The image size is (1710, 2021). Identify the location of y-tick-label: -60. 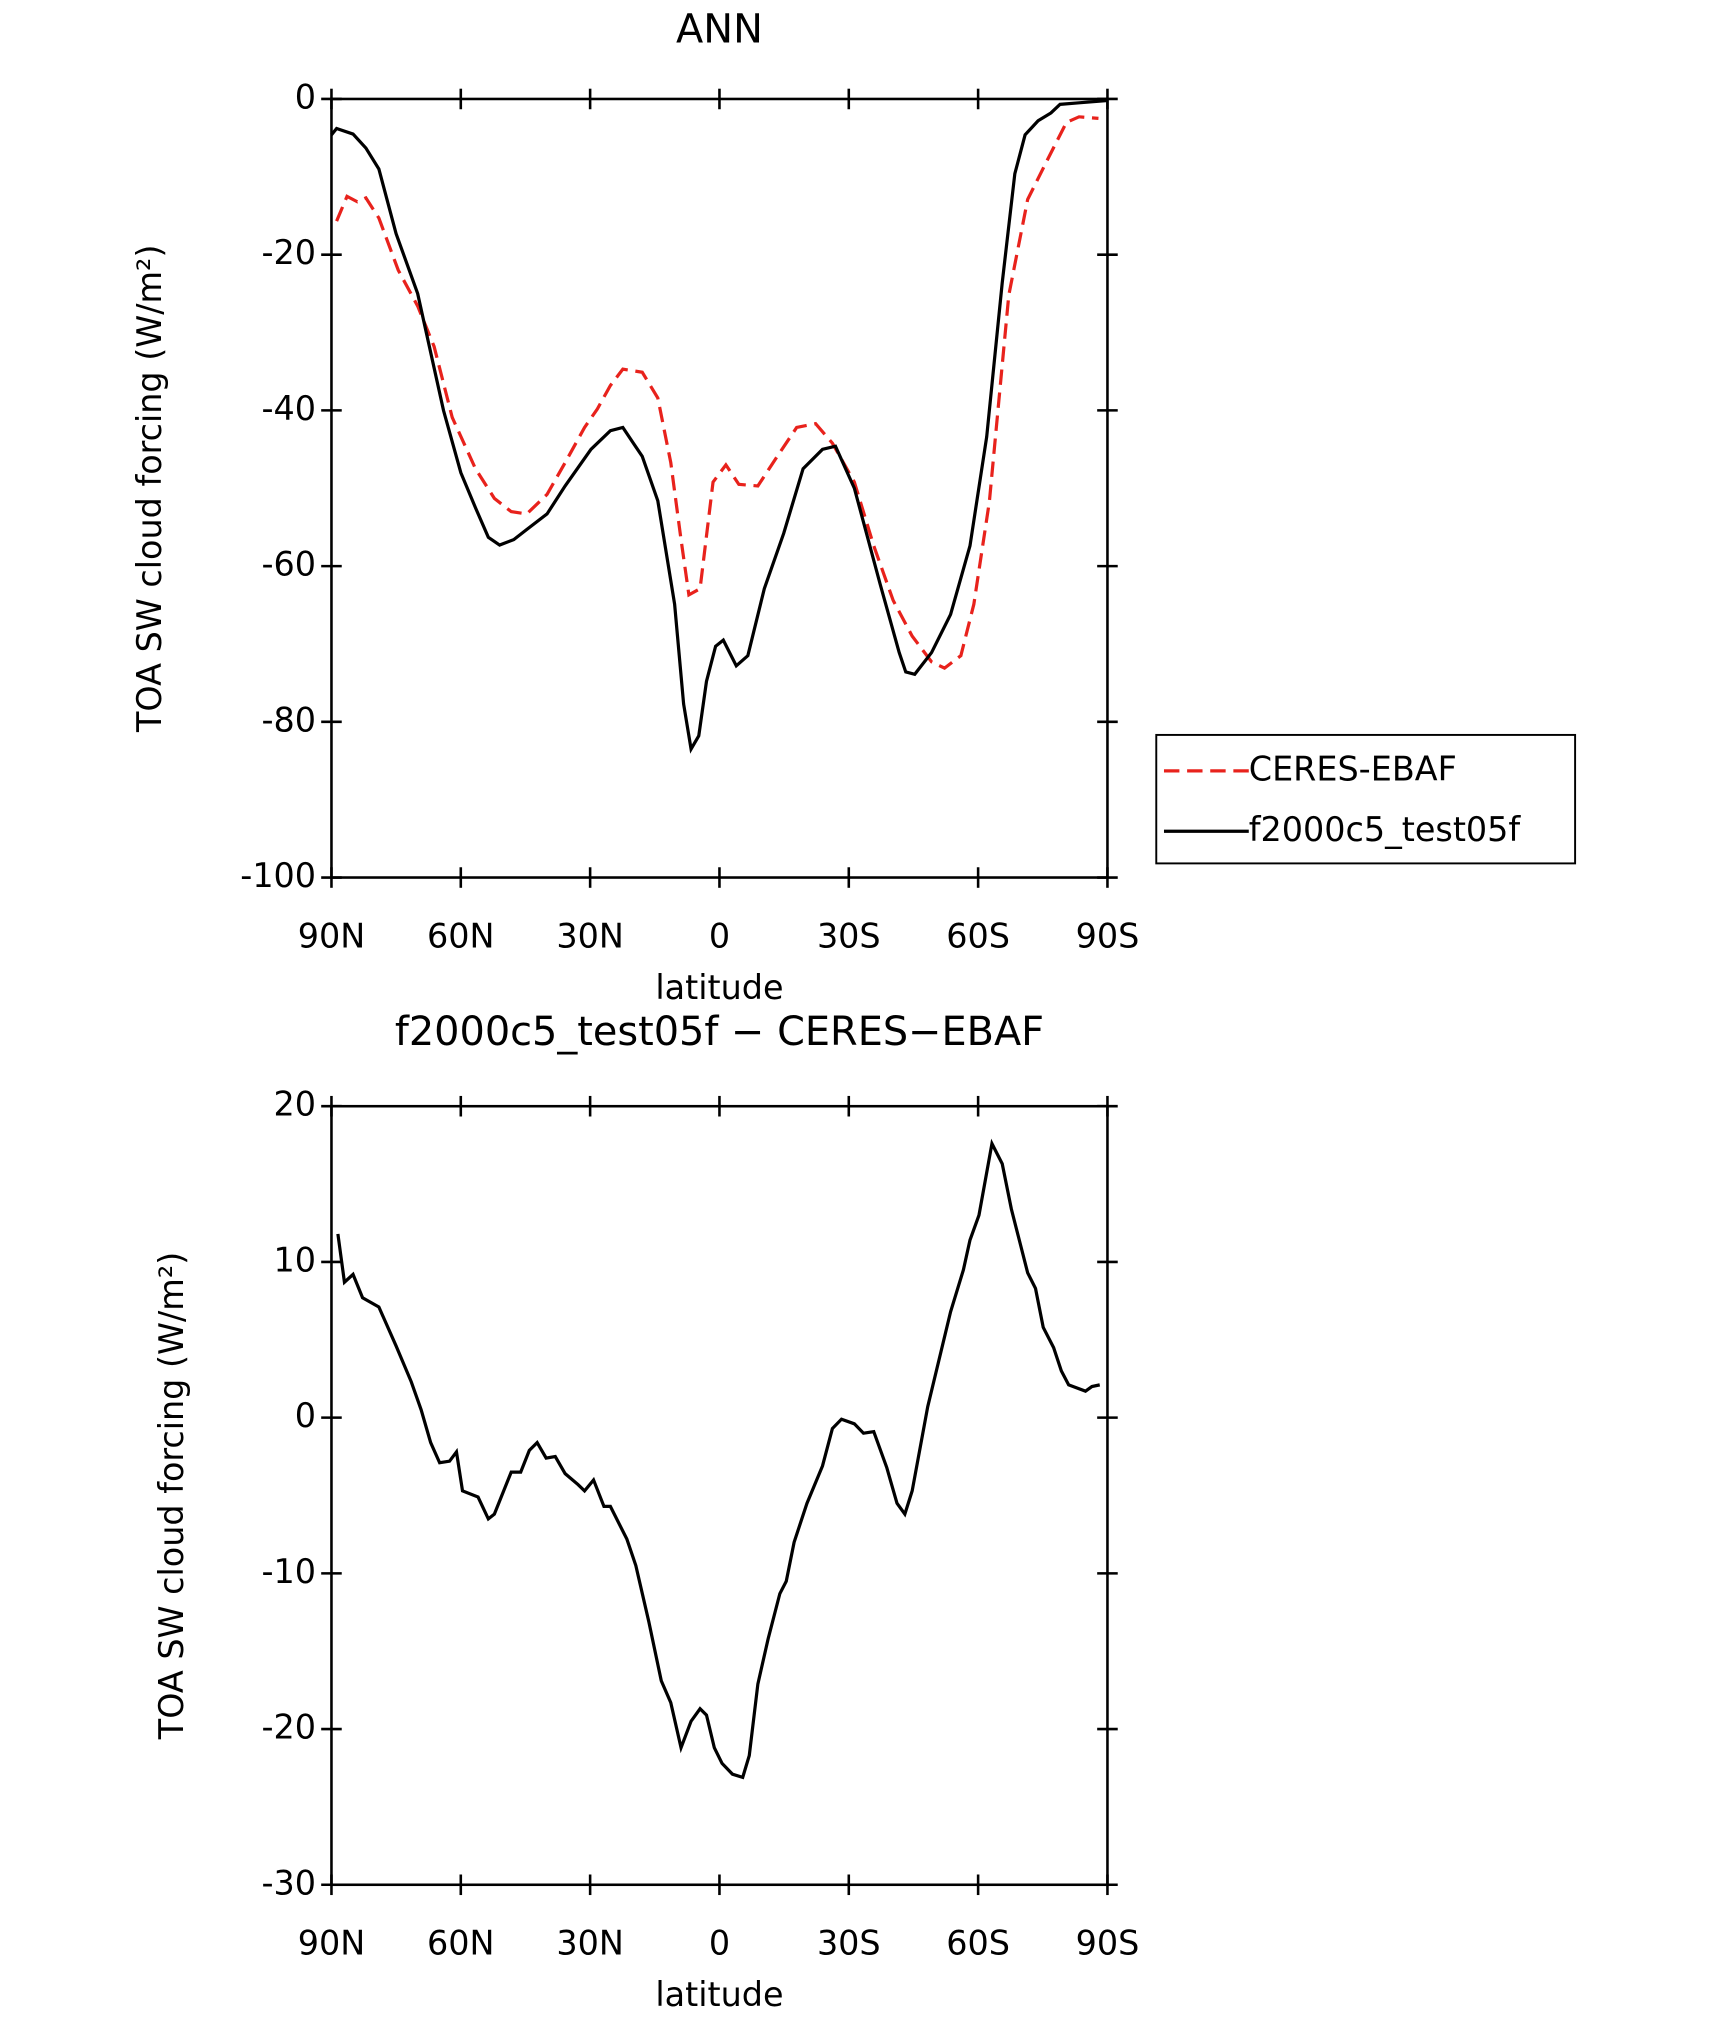
(289, 564).